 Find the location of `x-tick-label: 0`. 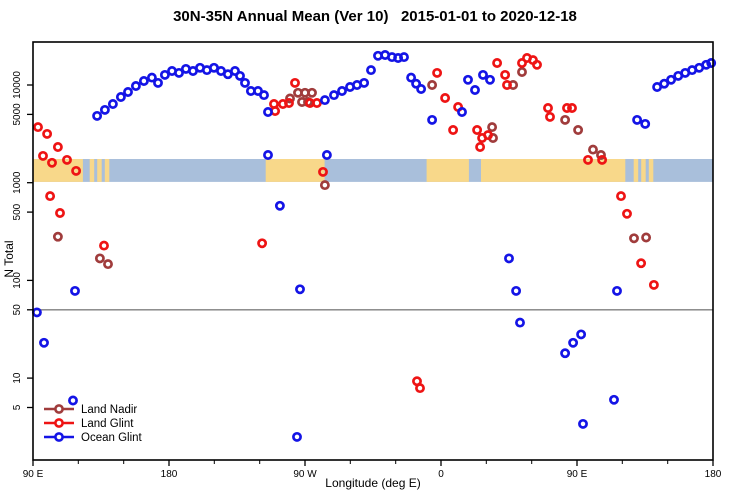

x-tick-label: 0 is located at coordinates (441, 474).